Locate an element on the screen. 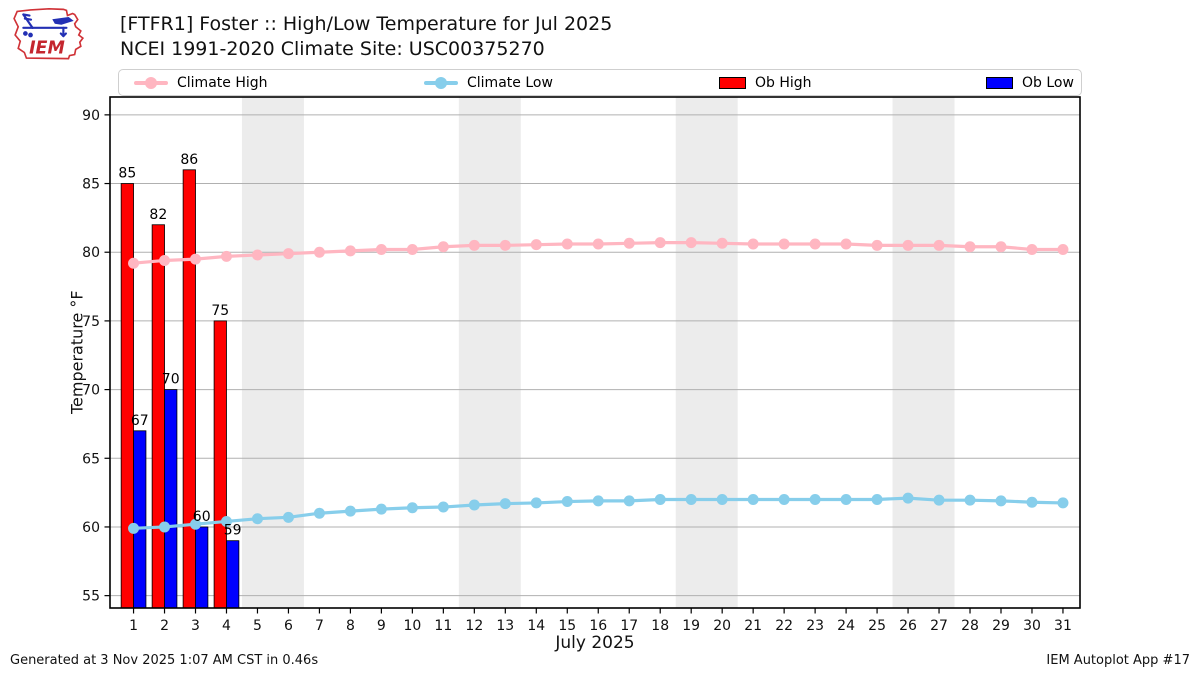 This screenshot has width=1200, height=675. x-tick-label: 26 is located at coordinates (908, 626).